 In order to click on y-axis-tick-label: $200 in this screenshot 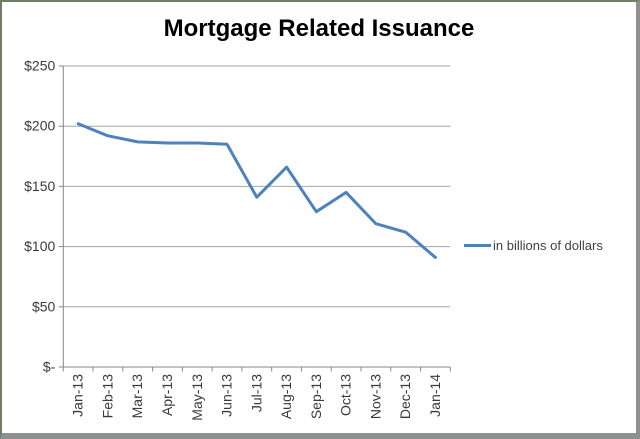, I will do `click(39, 126)`.